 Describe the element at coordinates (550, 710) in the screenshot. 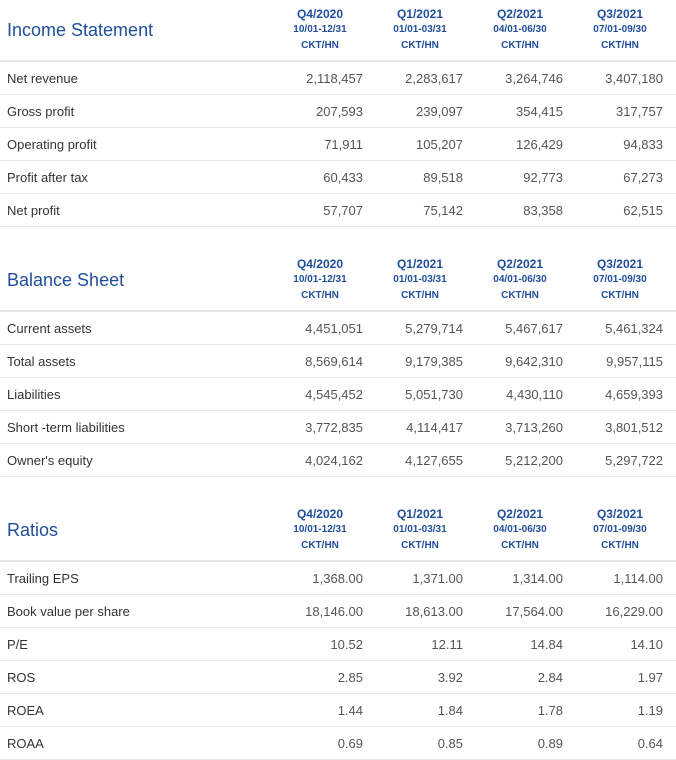

I see `row-value: 1.78` at that location.